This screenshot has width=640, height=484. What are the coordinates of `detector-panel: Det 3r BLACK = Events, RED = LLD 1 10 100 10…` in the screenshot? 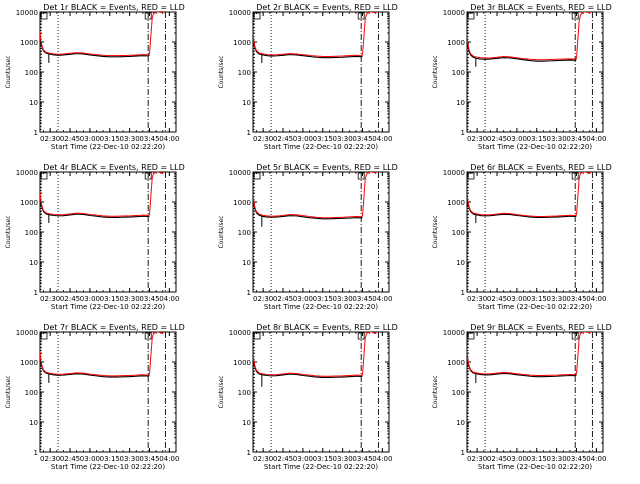 It's located at (522, 77).